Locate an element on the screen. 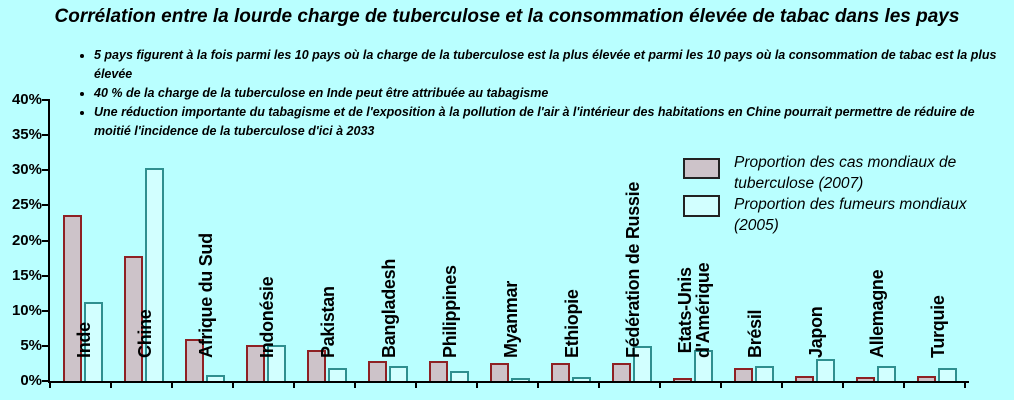 The height and width of the screenshot is (400, 1014). y-tick-label: 20% is located at coordinates (26, 240).